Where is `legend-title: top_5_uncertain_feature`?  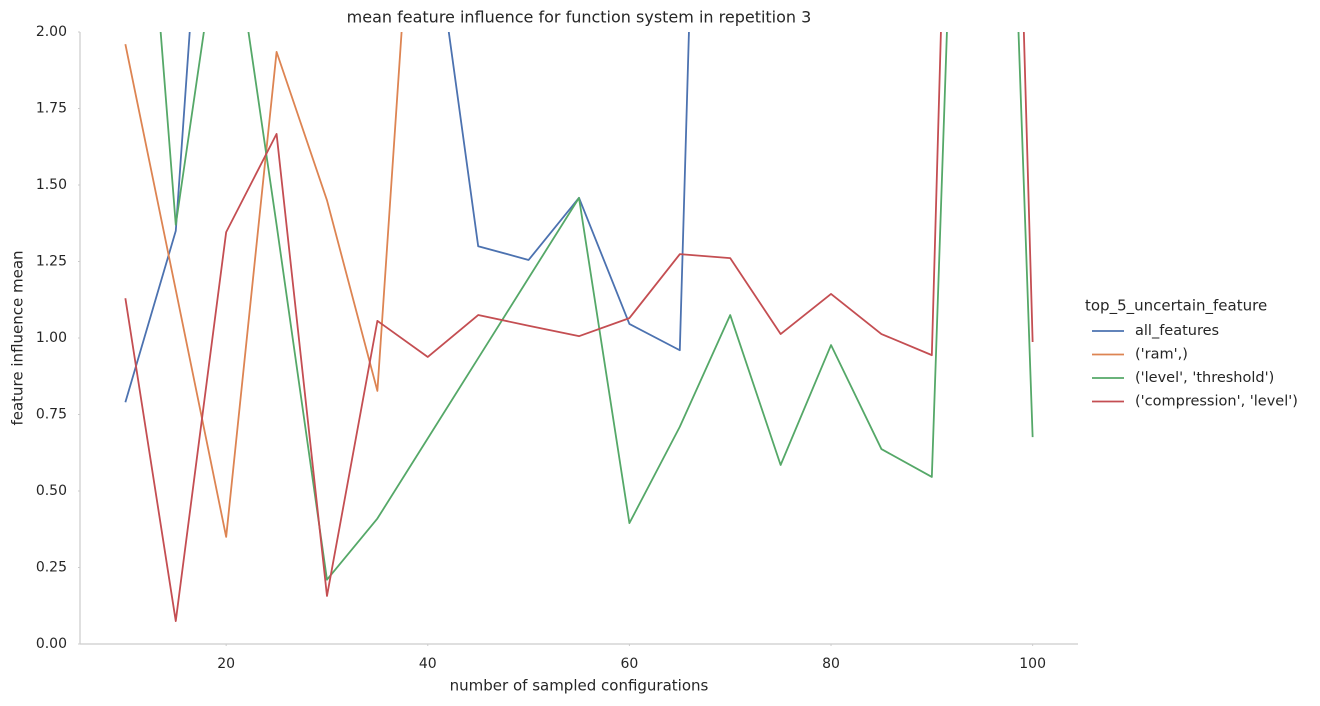
legend-title: top_5_uncertain_feature is located at coordinates (1176, 306).